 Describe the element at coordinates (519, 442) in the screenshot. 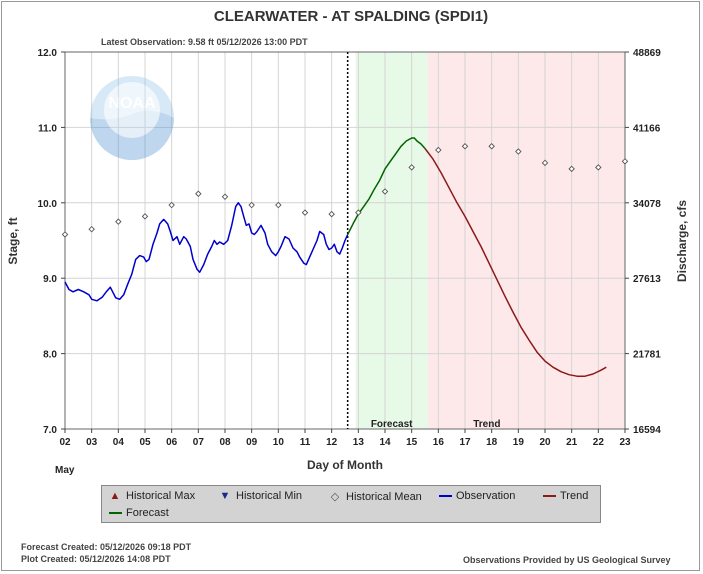

I see `x-tick-label: 19` at that location.